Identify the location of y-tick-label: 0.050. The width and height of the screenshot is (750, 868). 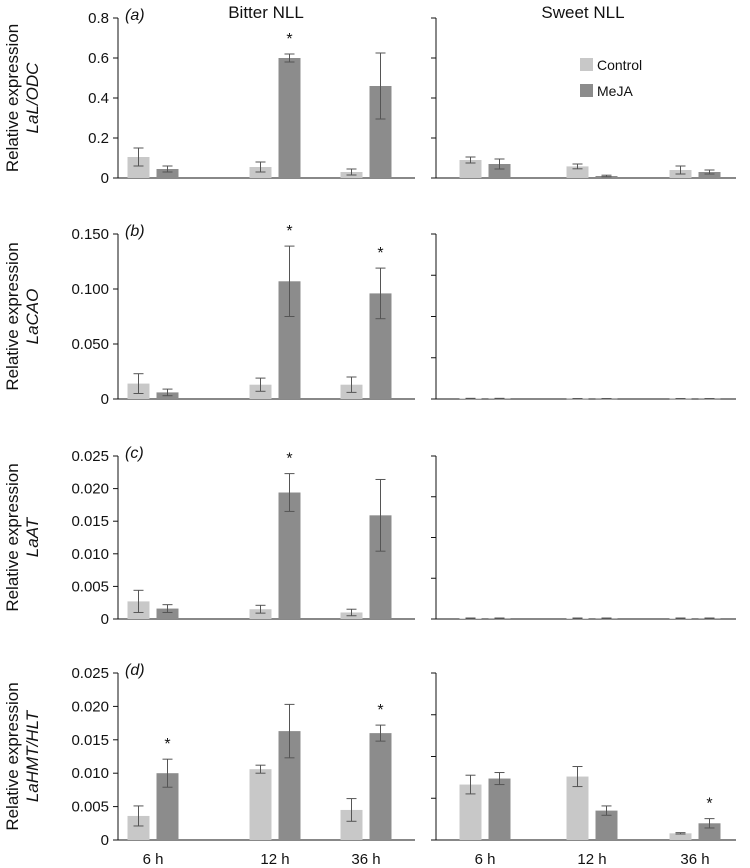
(90, 344).